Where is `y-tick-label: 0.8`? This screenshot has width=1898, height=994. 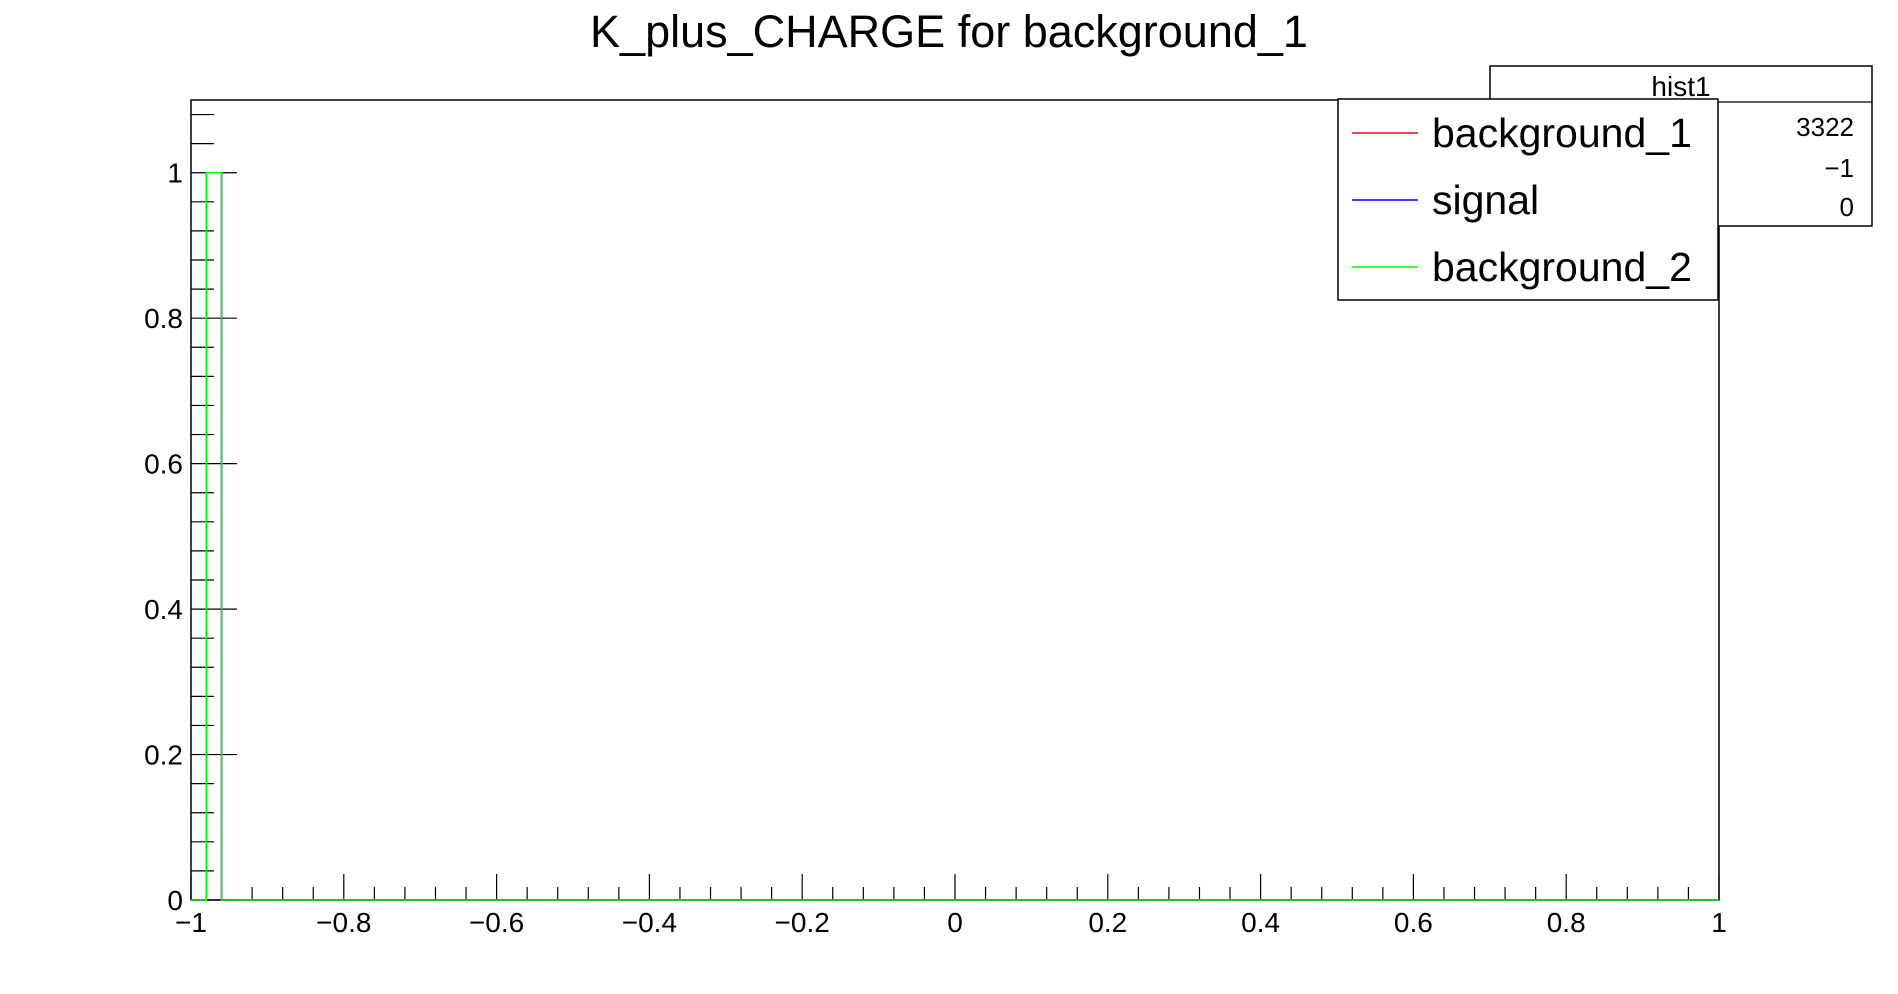 y-tick-label: 0.8 is located at coordinates (163, 318).